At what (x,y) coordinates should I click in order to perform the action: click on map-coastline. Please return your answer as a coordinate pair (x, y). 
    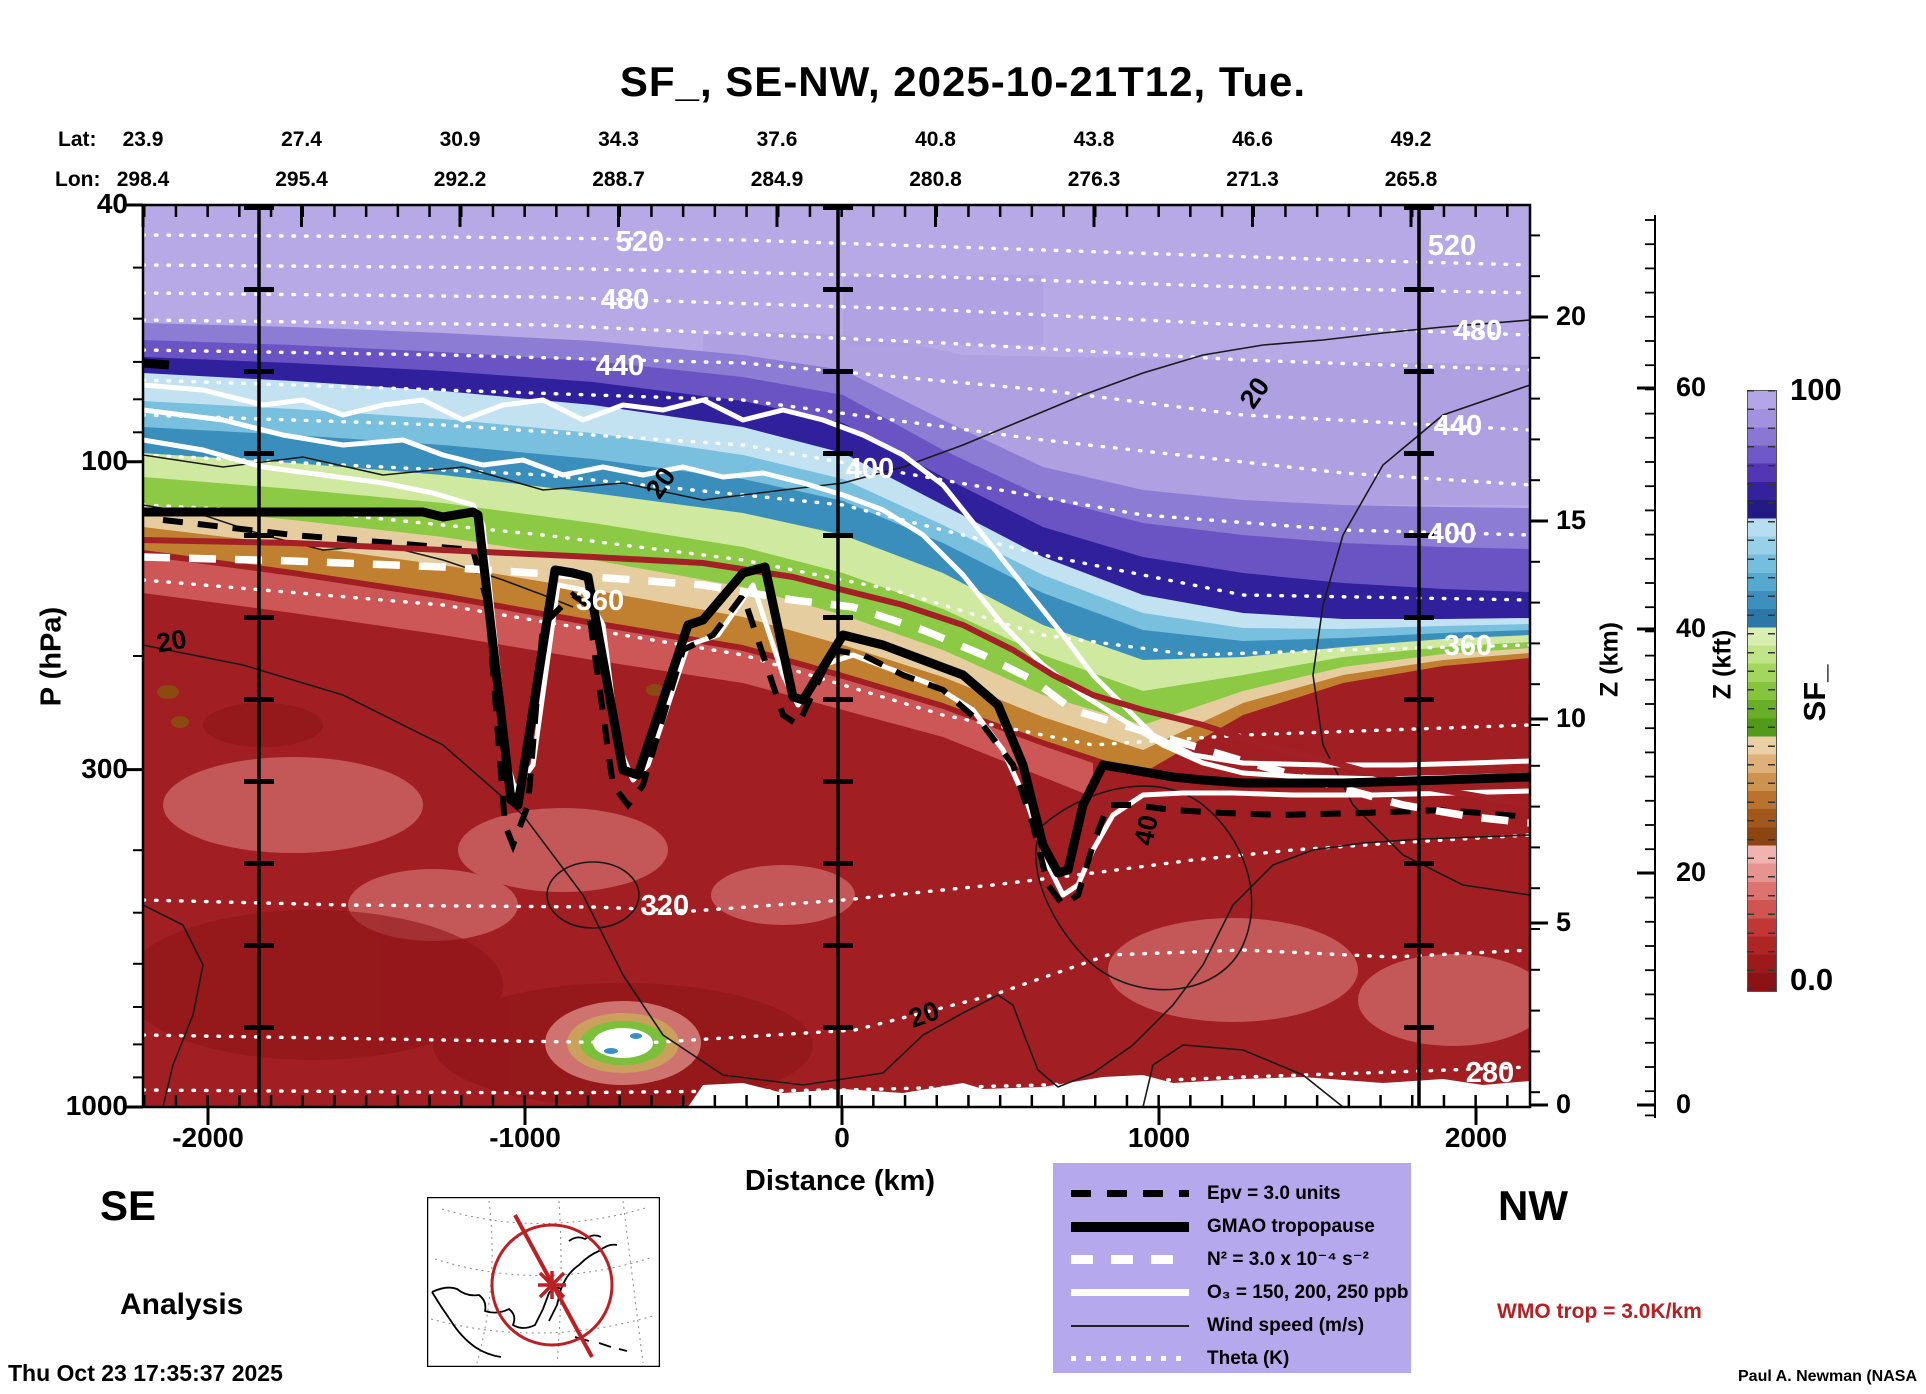
    Looking at the image, I should click on (529, 1296).